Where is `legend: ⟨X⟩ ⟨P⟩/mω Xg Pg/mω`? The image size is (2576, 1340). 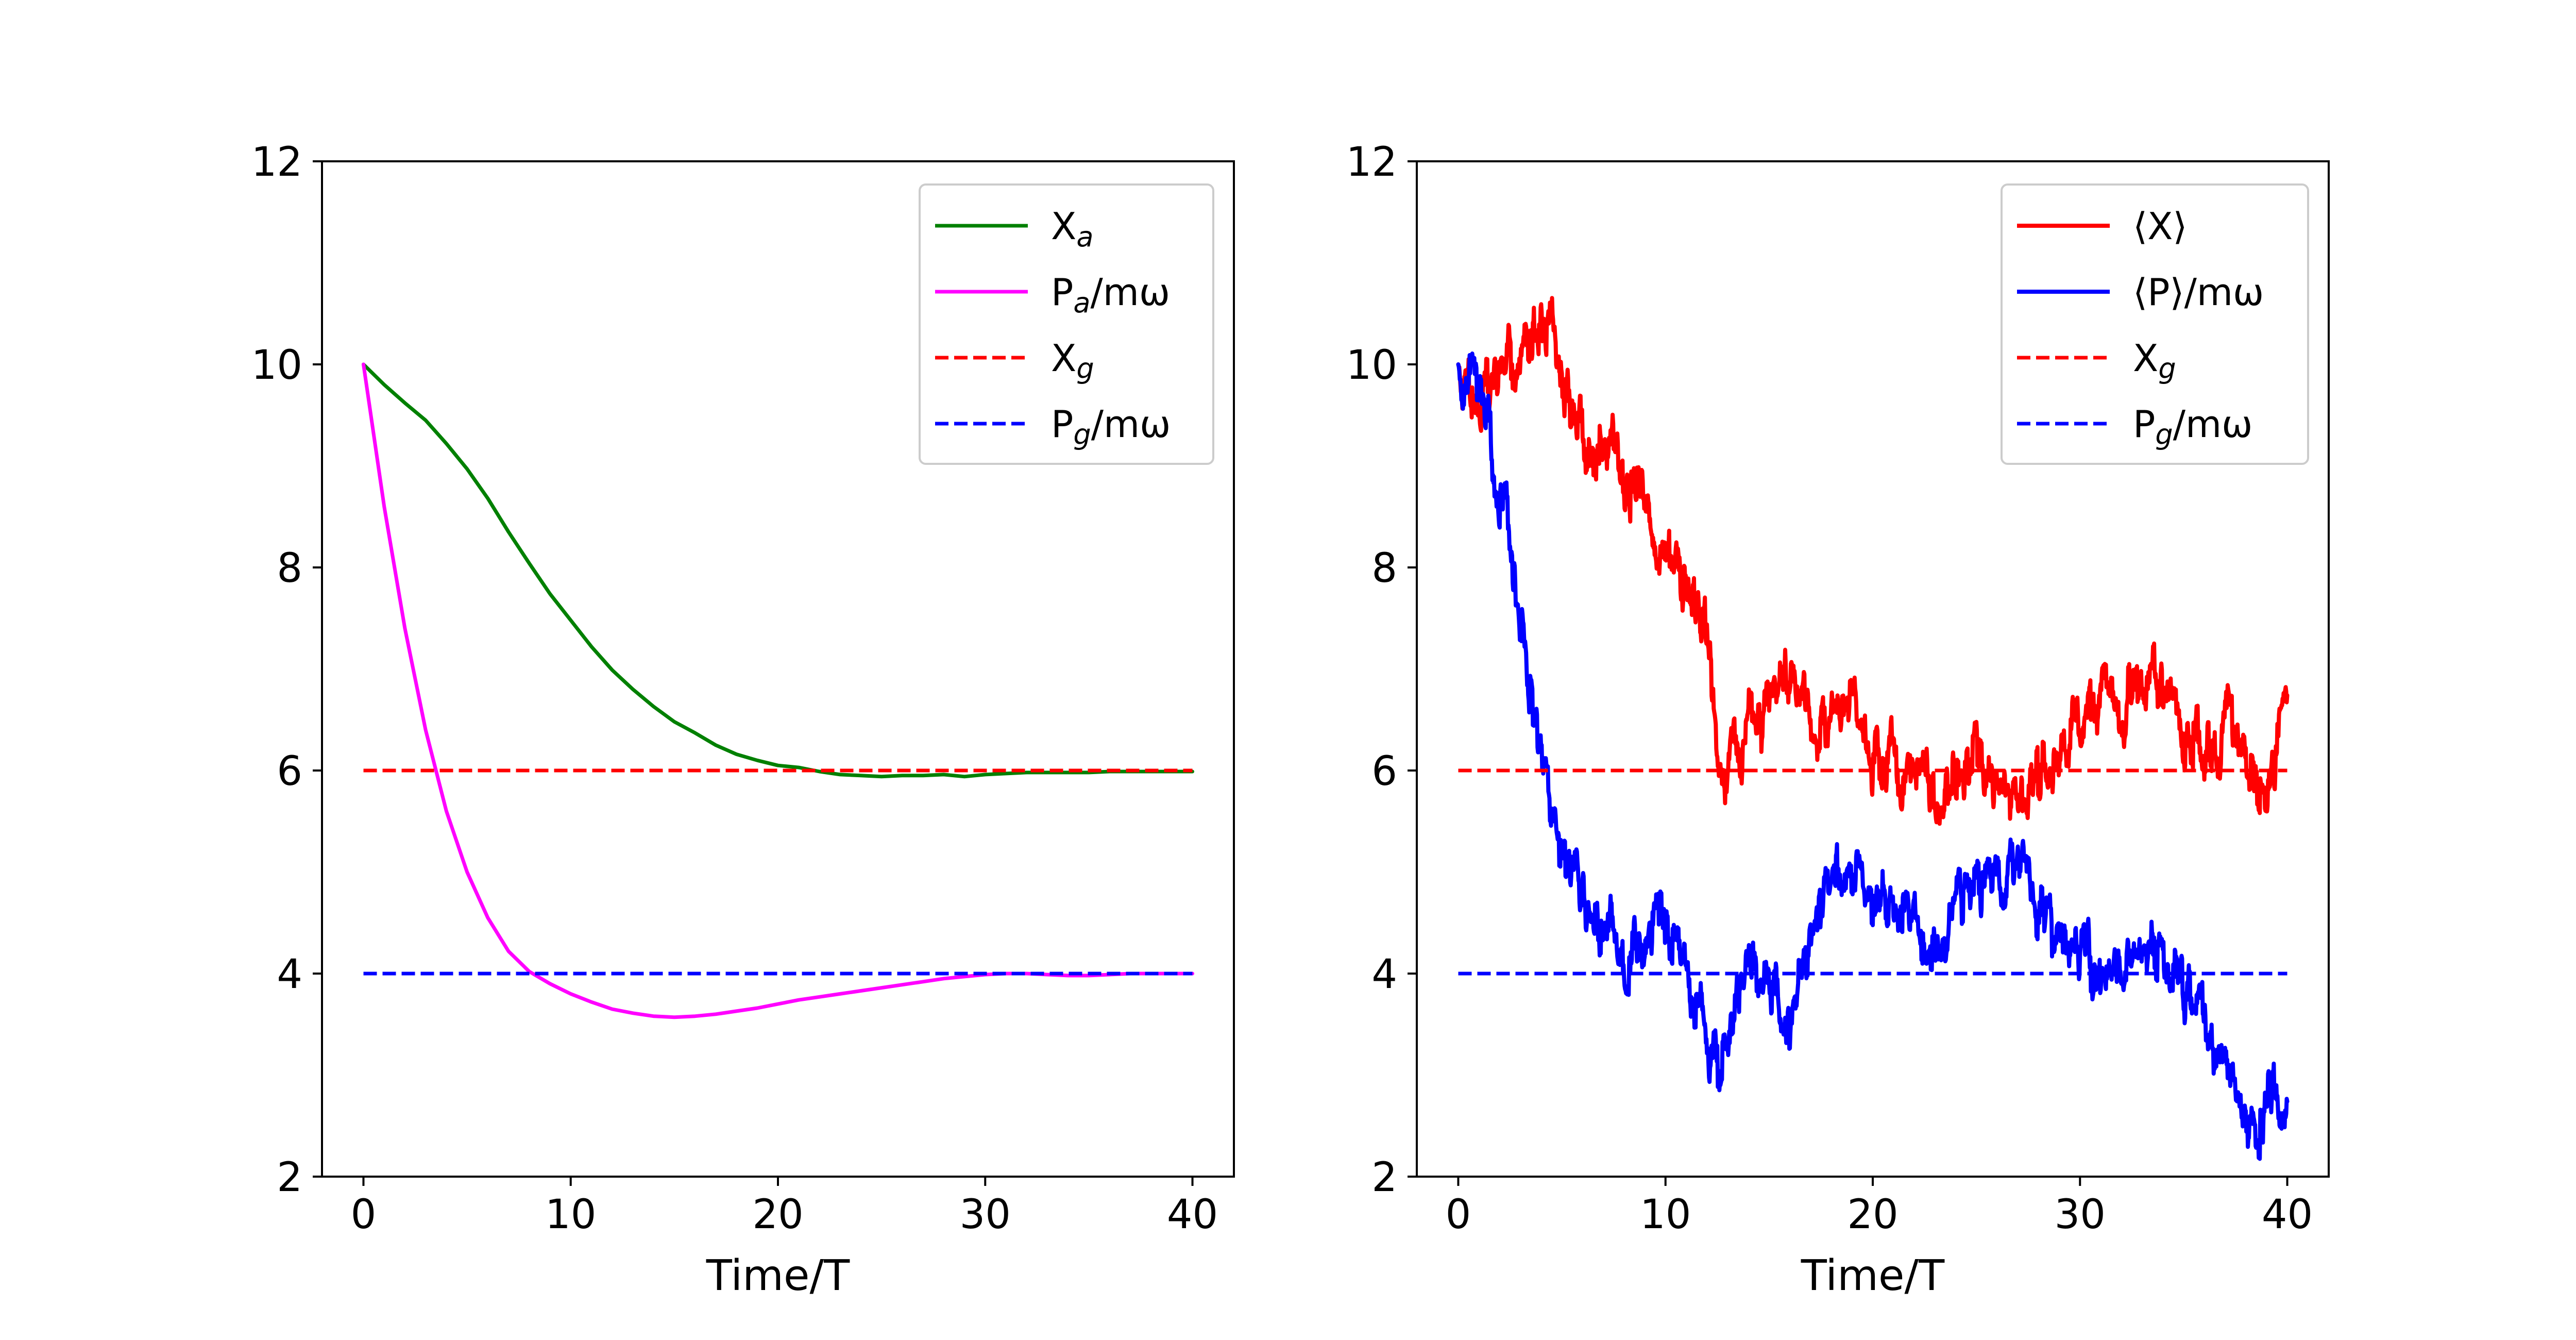
legend: ⟨X⟩ ⟨P⟩/mω Xg Pg/mω is located at coordinates (2155, 324).